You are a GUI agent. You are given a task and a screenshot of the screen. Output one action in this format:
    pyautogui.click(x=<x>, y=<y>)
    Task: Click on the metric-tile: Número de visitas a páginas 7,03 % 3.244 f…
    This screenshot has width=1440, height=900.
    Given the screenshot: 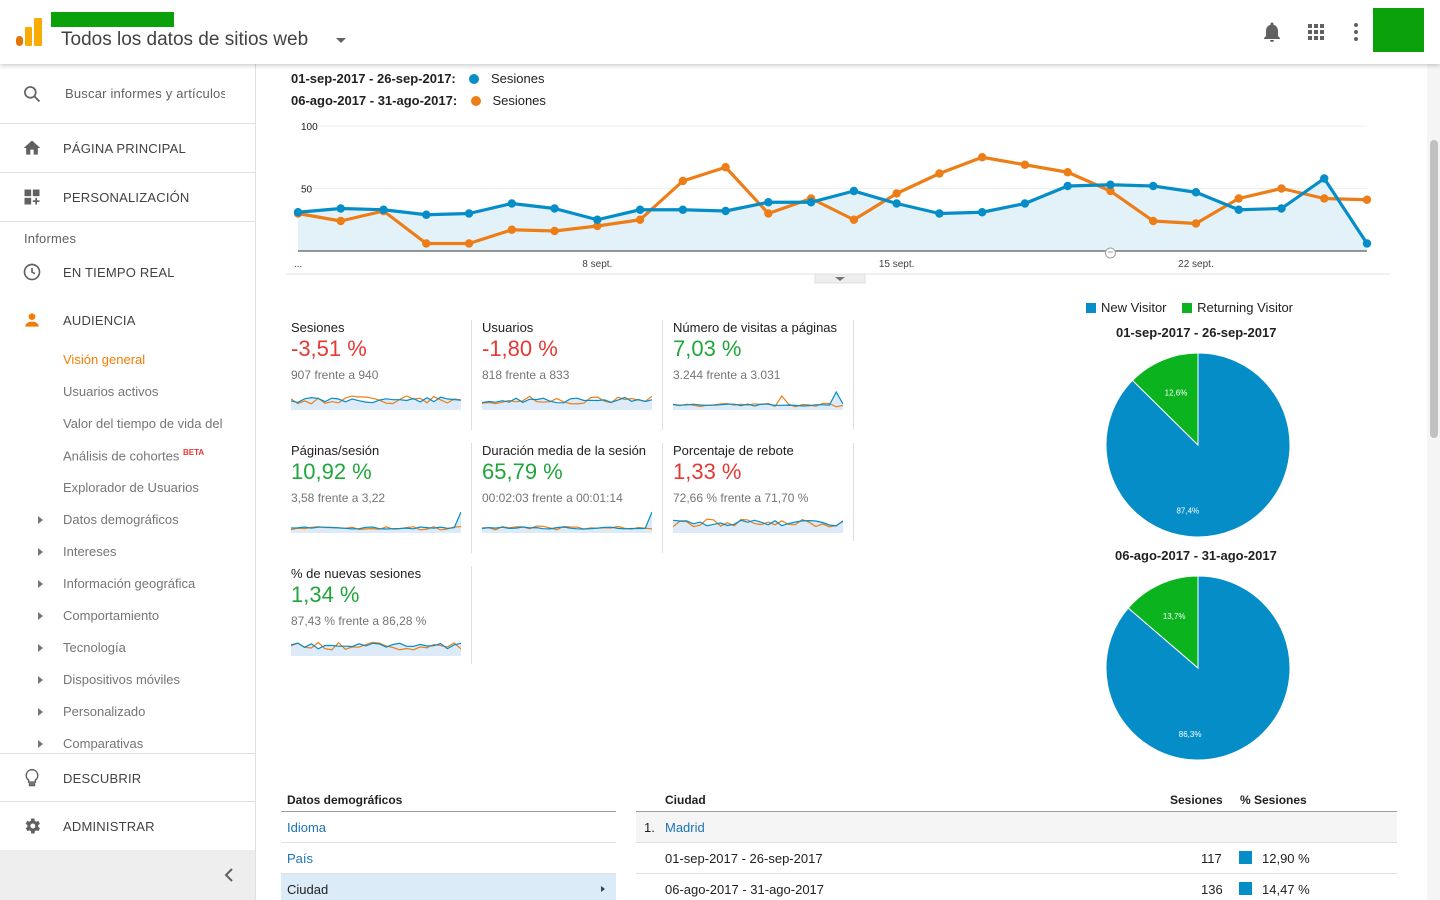 What is the action you would take?
    pyautogui.click(x=762, y=375)
    